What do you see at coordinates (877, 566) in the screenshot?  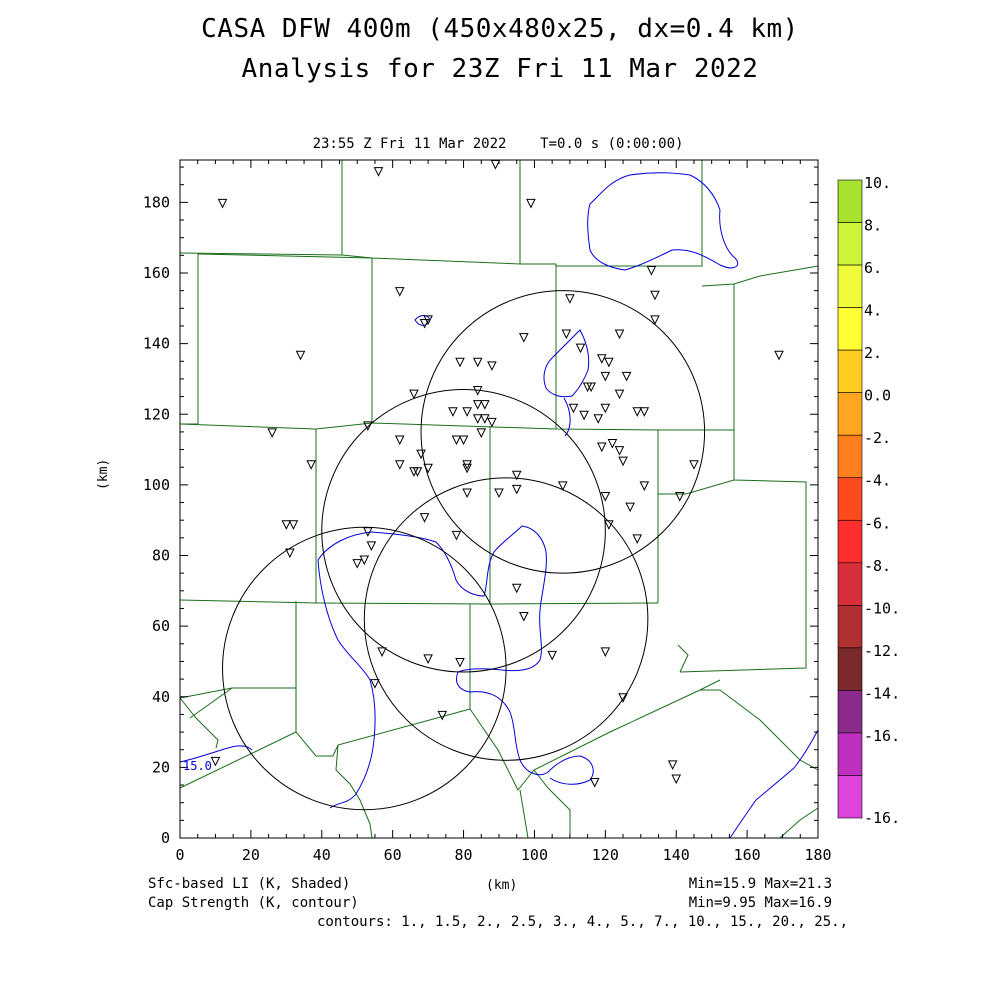 I see `colorbar-label: -8.` at bounding box center [877, 566].